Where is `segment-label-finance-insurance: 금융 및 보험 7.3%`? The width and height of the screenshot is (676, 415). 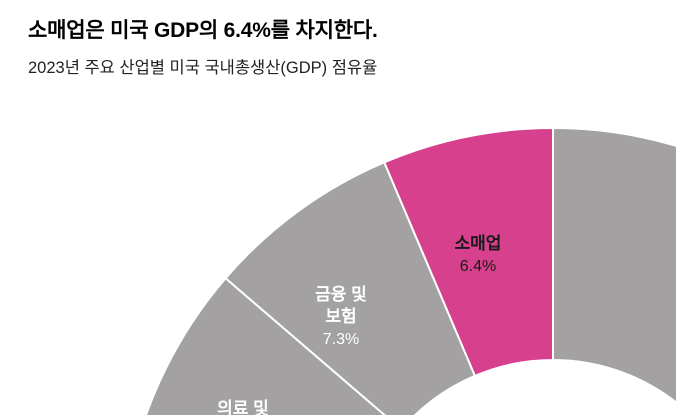 segment-label-finance-insurance: 금융 및 보험 7.3% is located at coordinates (341, 316).